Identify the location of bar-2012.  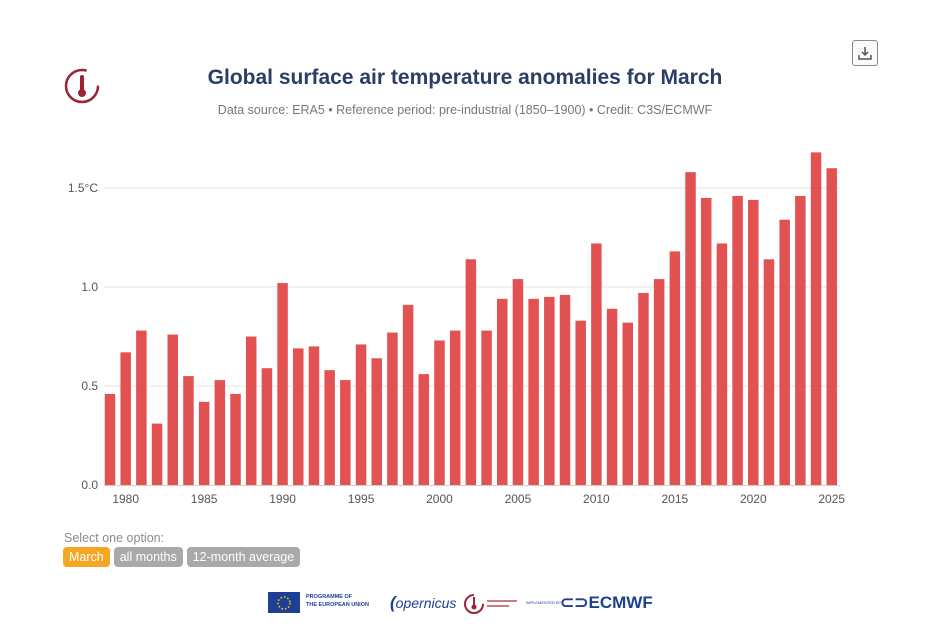
(628, 403).